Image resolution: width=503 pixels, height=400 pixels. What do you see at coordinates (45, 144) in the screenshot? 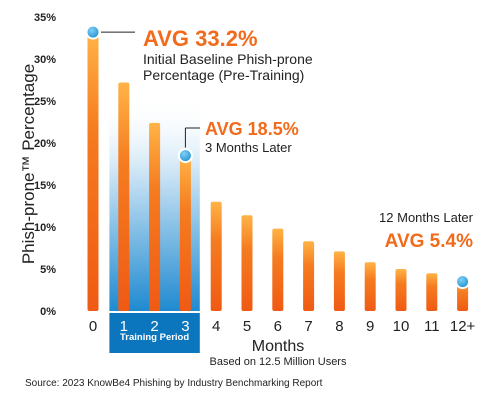
I see `y-tick-label: 20%` at bounding box center [45, 144].